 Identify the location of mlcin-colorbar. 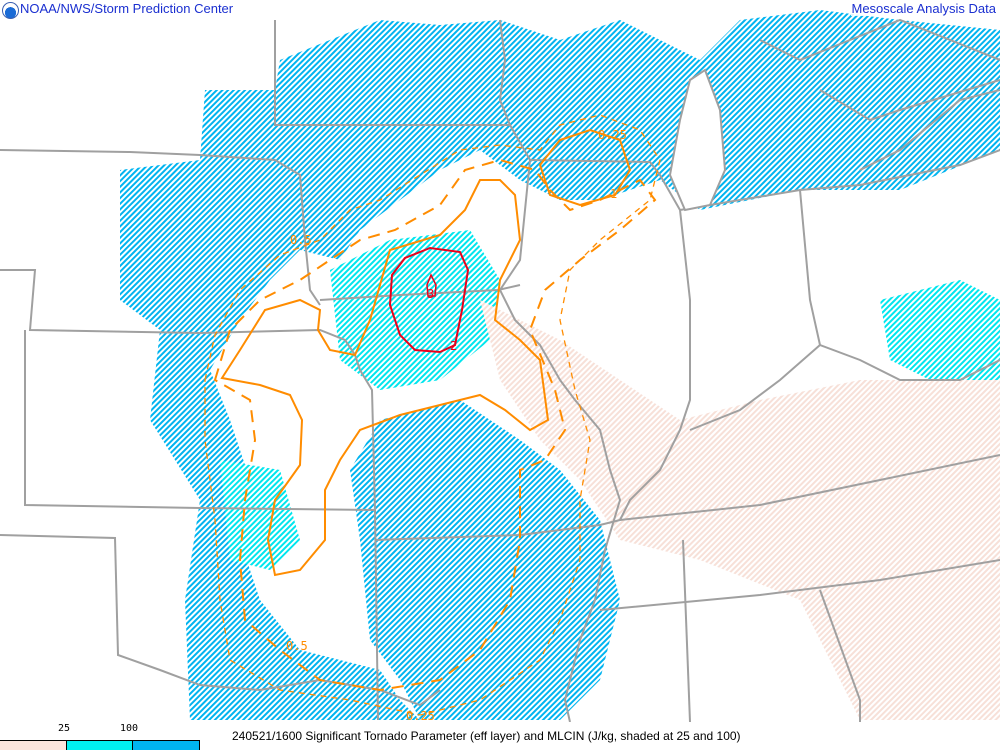
(100, 745).